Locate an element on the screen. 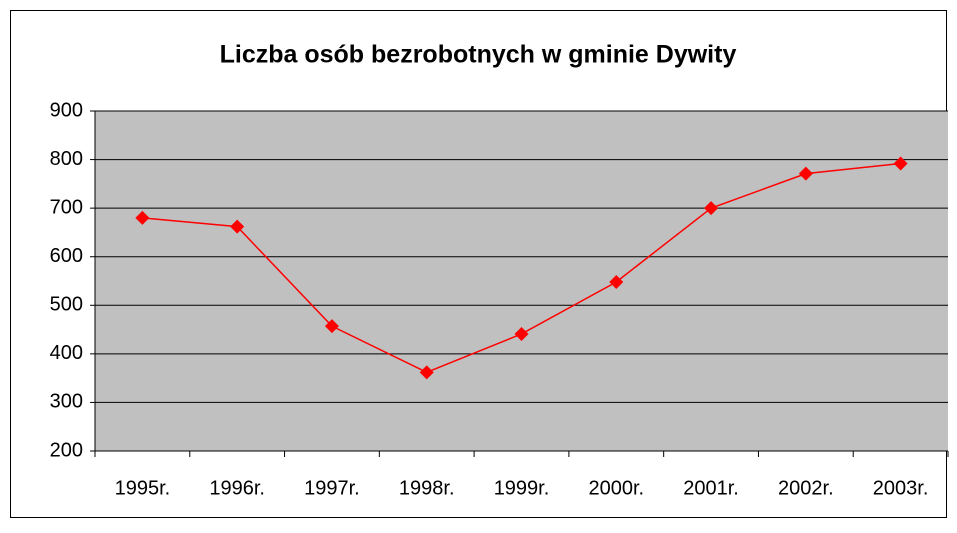 This screenshot has width=957, height=533. y-tick-label: 700 is located at coordinates (66, 207).